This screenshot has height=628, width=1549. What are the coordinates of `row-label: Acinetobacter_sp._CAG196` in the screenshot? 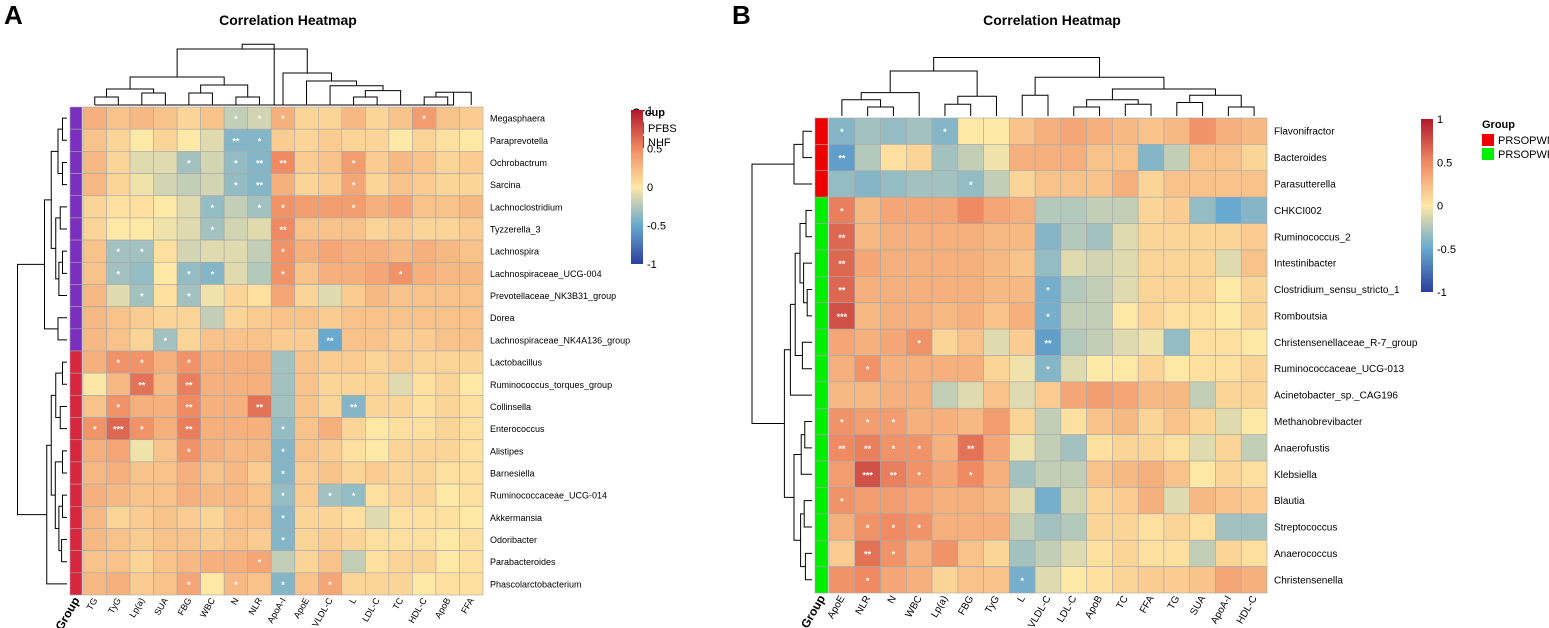 It's located at (1336, 396).